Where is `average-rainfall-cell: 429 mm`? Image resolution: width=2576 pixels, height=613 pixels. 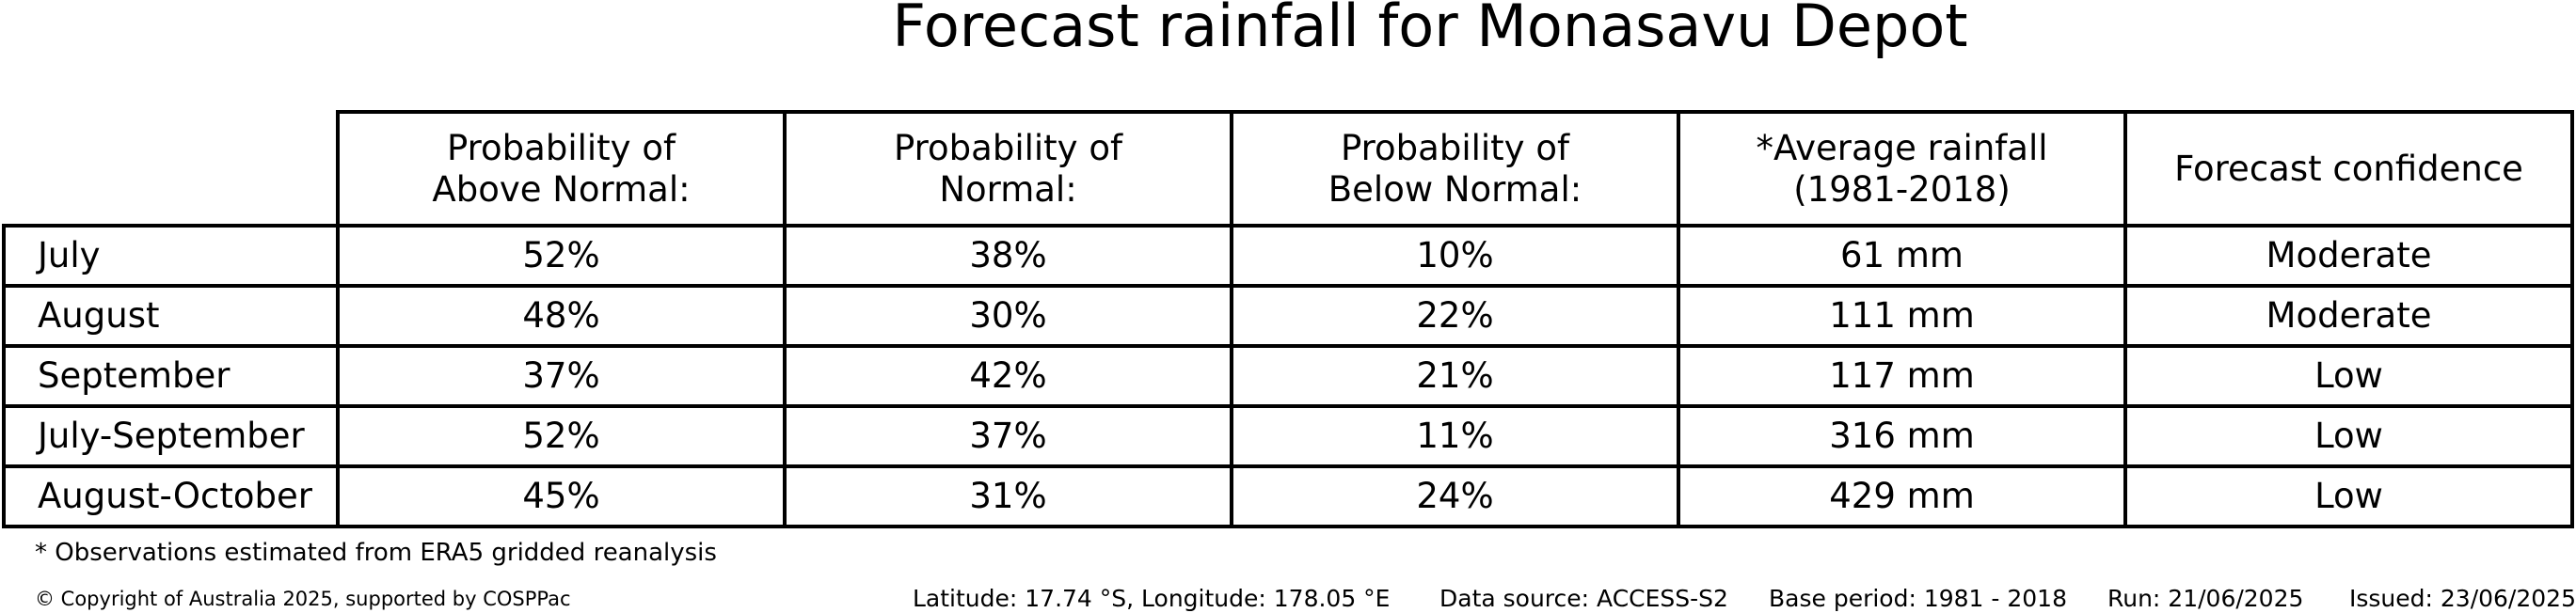 average-rainfall-cell: 429 mm is located at coordinates (1902, 496).